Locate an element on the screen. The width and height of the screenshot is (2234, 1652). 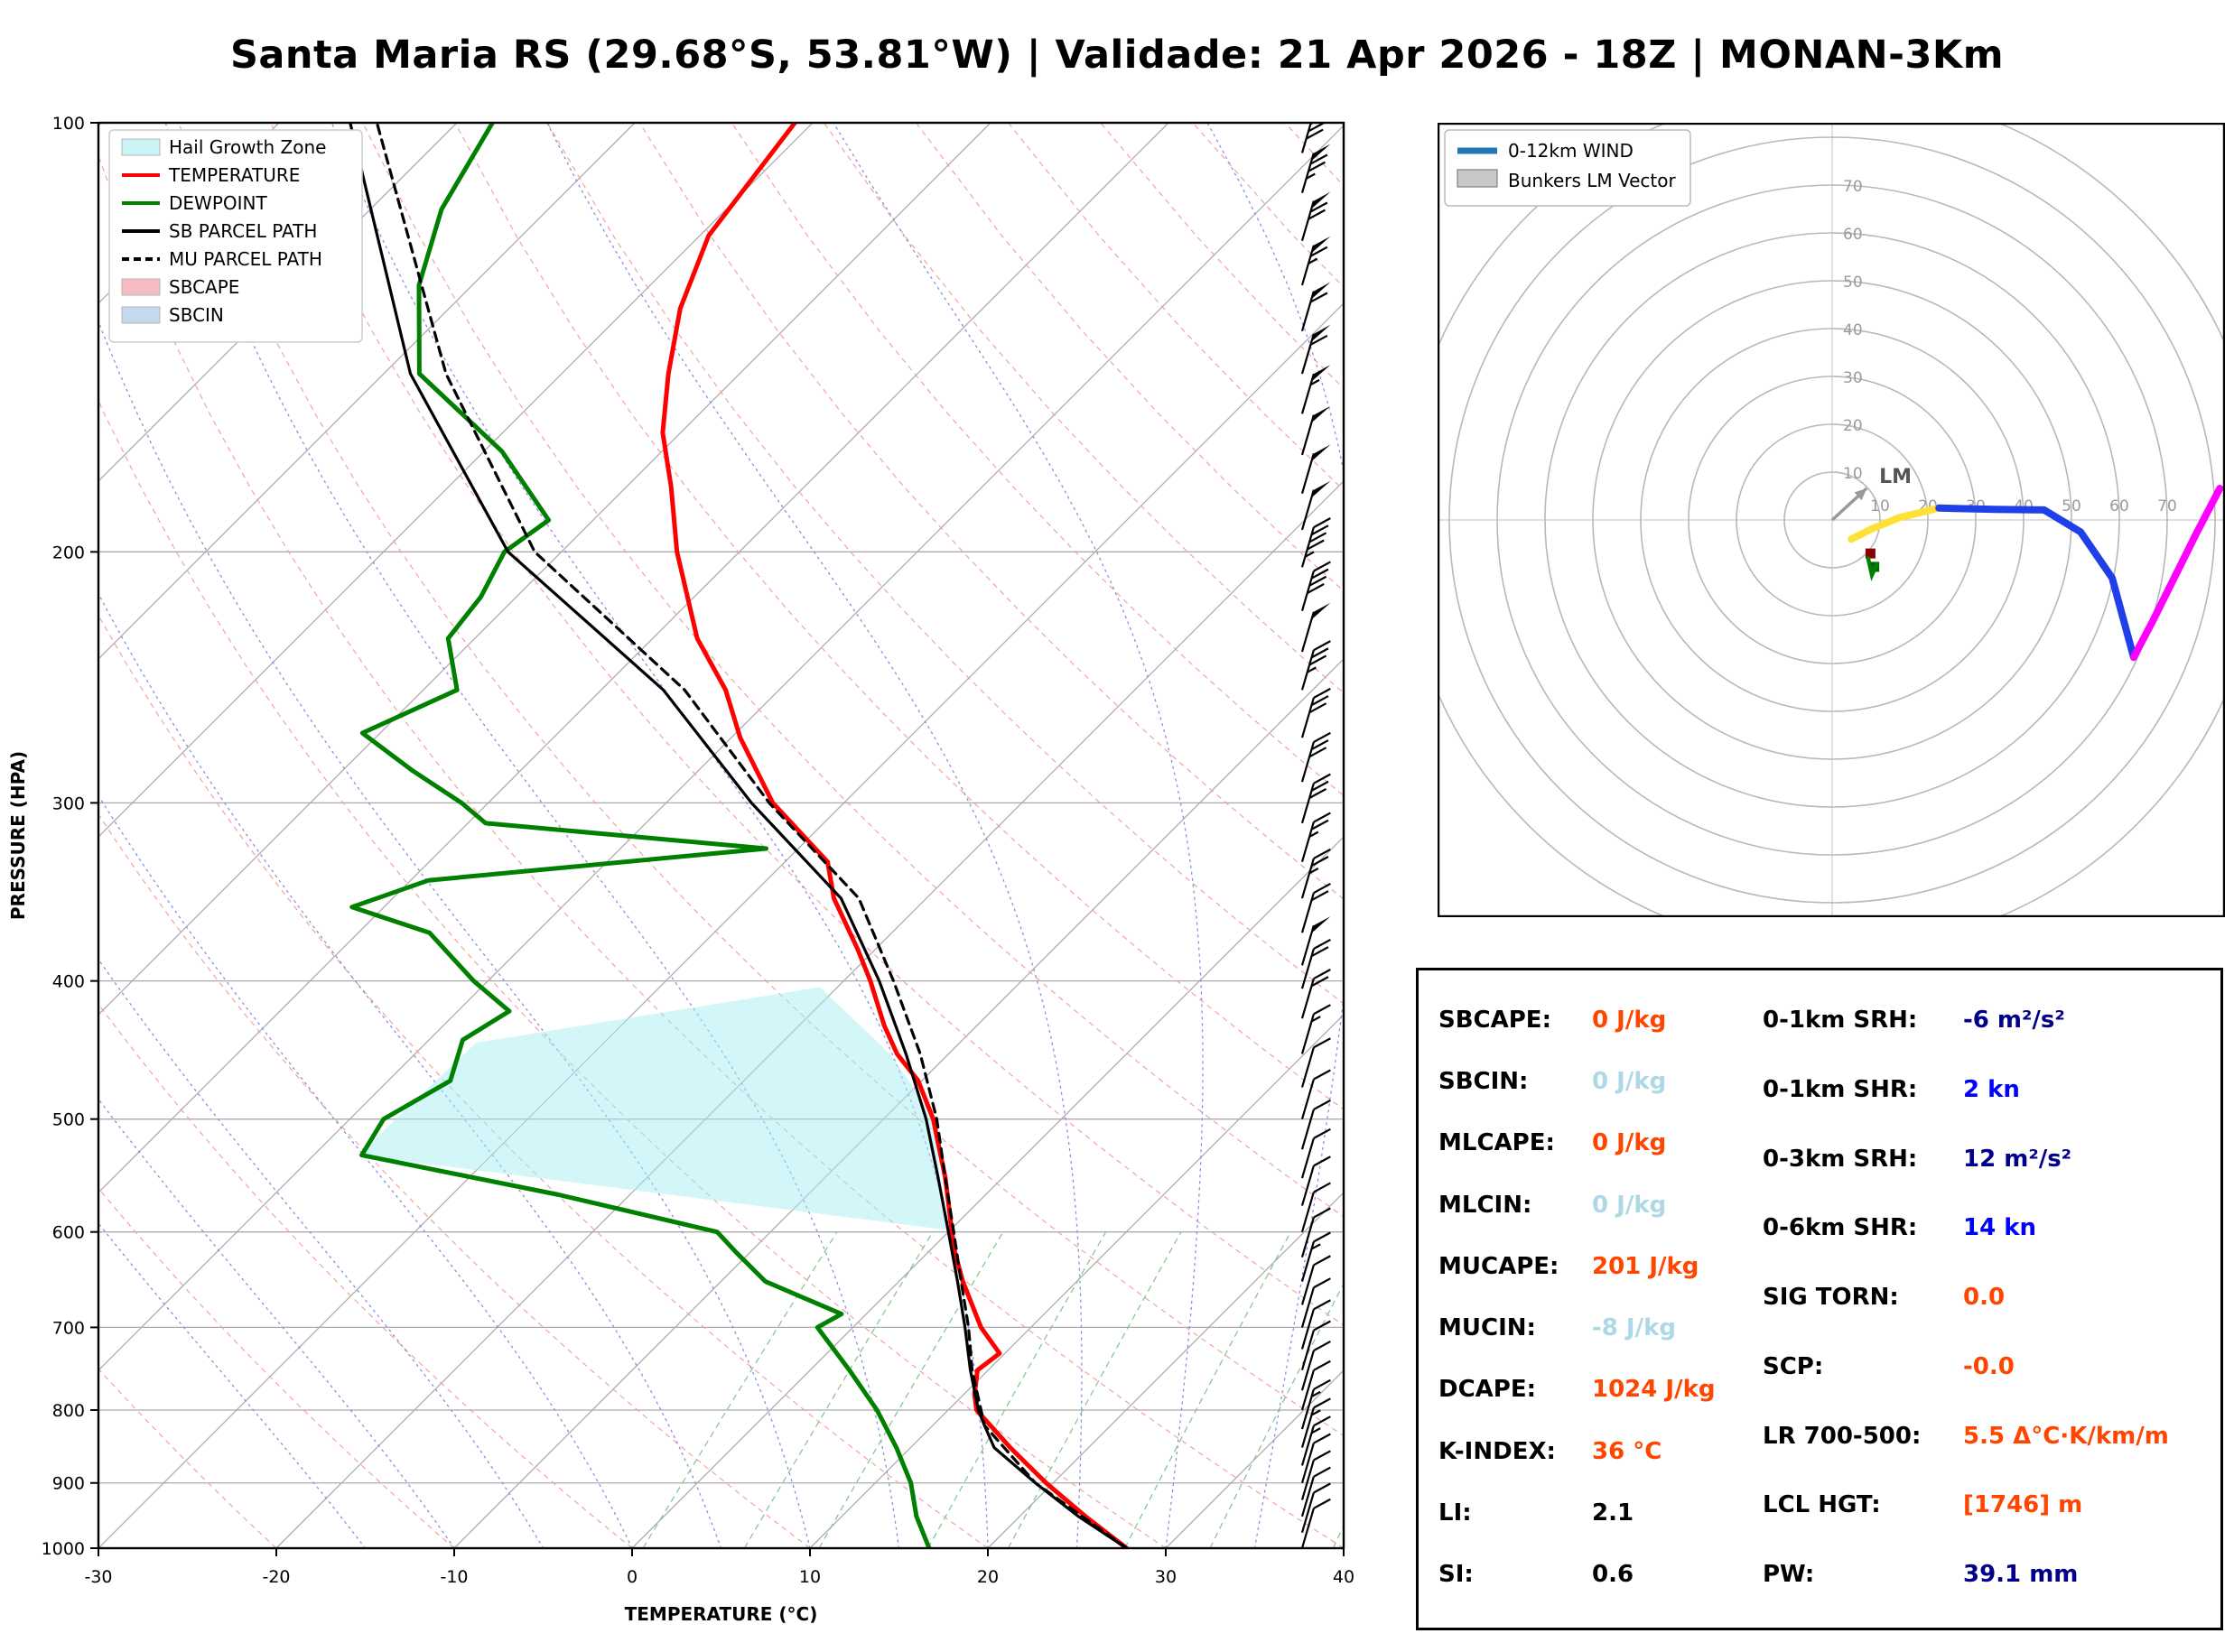
index-value: 2 kn is located at coordinates (1991, 1089).